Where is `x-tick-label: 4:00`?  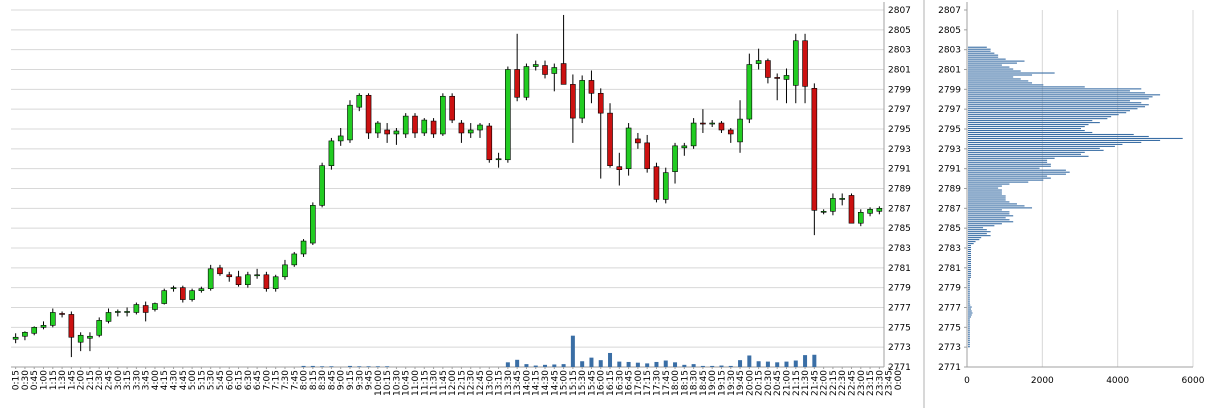 x-tick-label: 4:00 is located at coordinates (156, 380).